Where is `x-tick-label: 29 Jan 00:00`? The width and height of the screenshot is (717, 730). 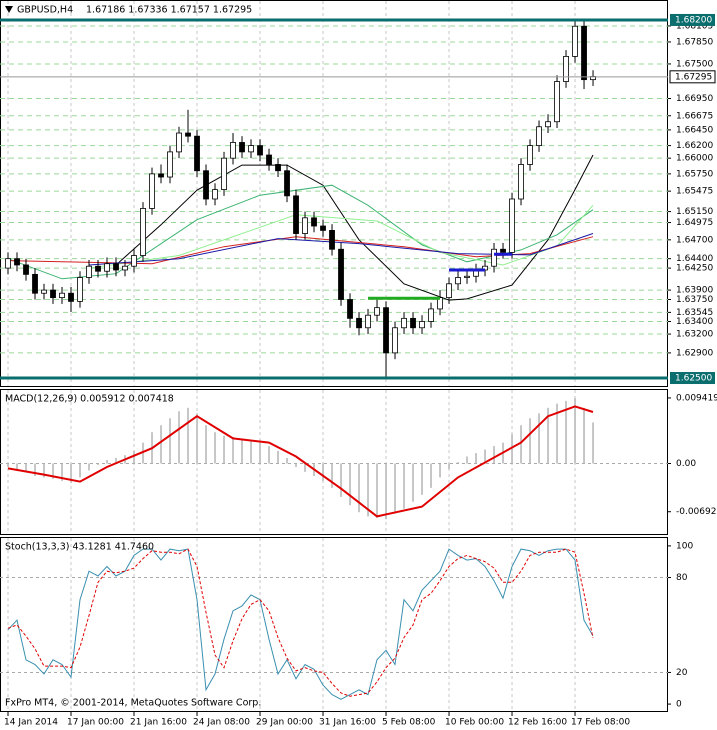 x-tick-label: 29 Jan 00:00 is located at coordinates (284, 723).